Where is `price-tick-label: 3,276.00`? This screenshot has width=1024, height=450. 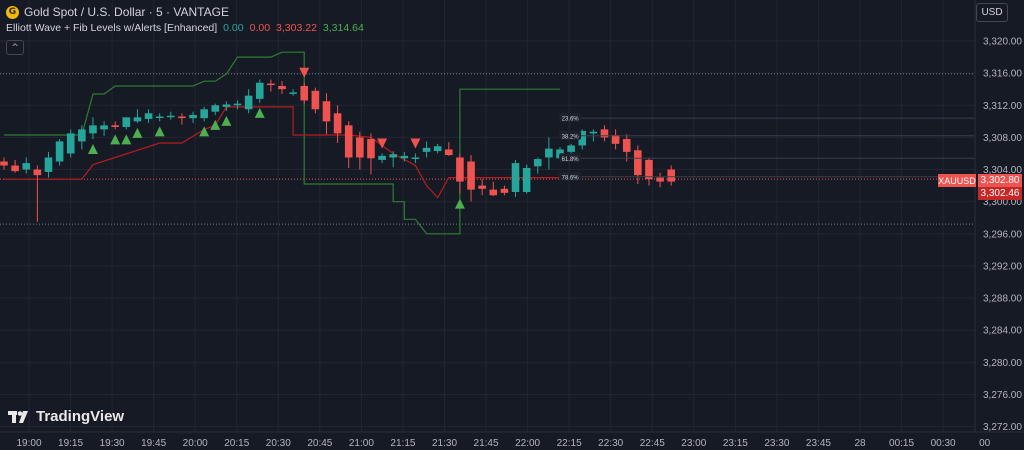
price-tick-label: 3,276.00 is located at coordinates (1002, 395).